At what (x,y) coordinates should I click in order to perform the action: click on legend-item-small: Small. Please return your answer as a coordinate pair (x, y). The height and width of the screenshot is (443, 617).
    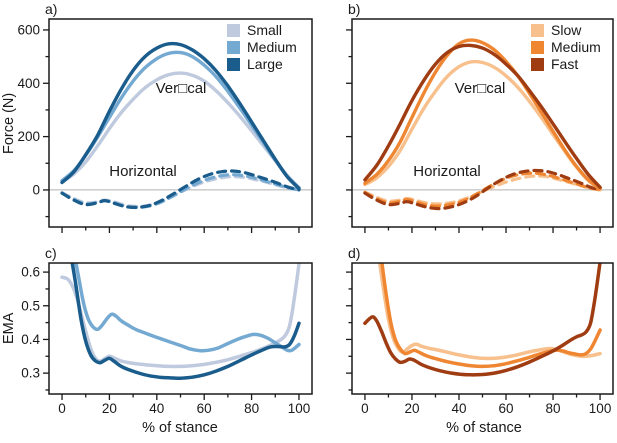
    Looking at the image, I should click on (262, 30).